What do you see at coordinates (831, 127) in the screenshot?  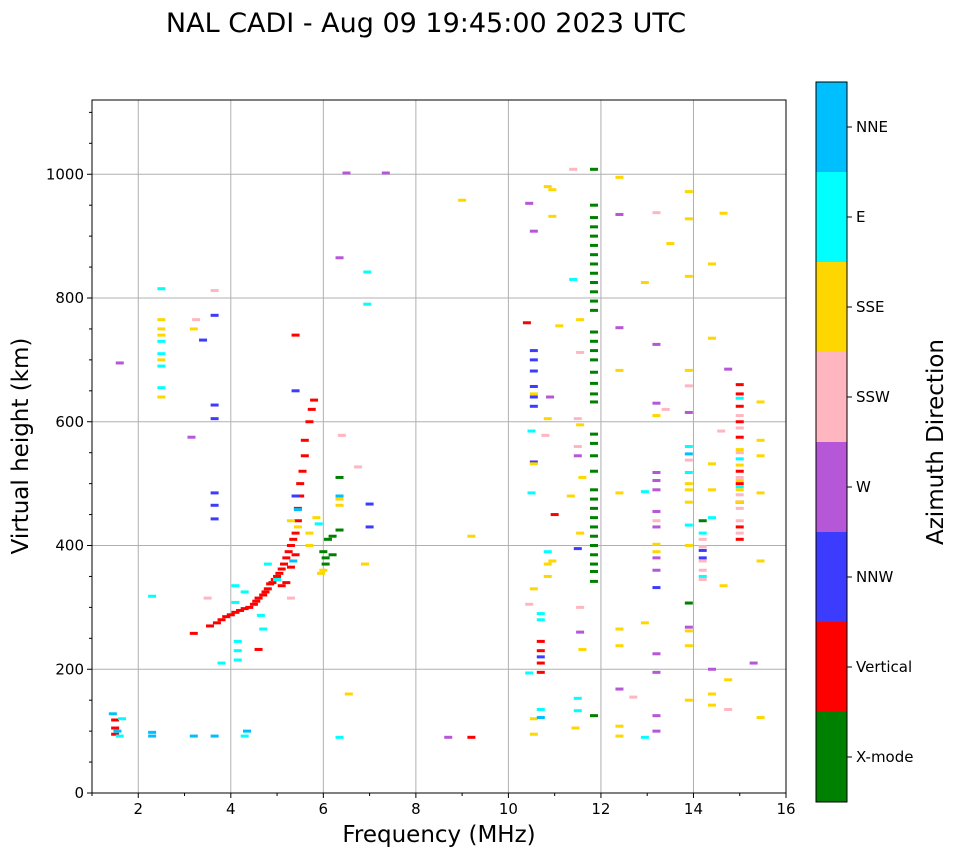 I see `colorbar-segment` at bounding box center [831, 127].